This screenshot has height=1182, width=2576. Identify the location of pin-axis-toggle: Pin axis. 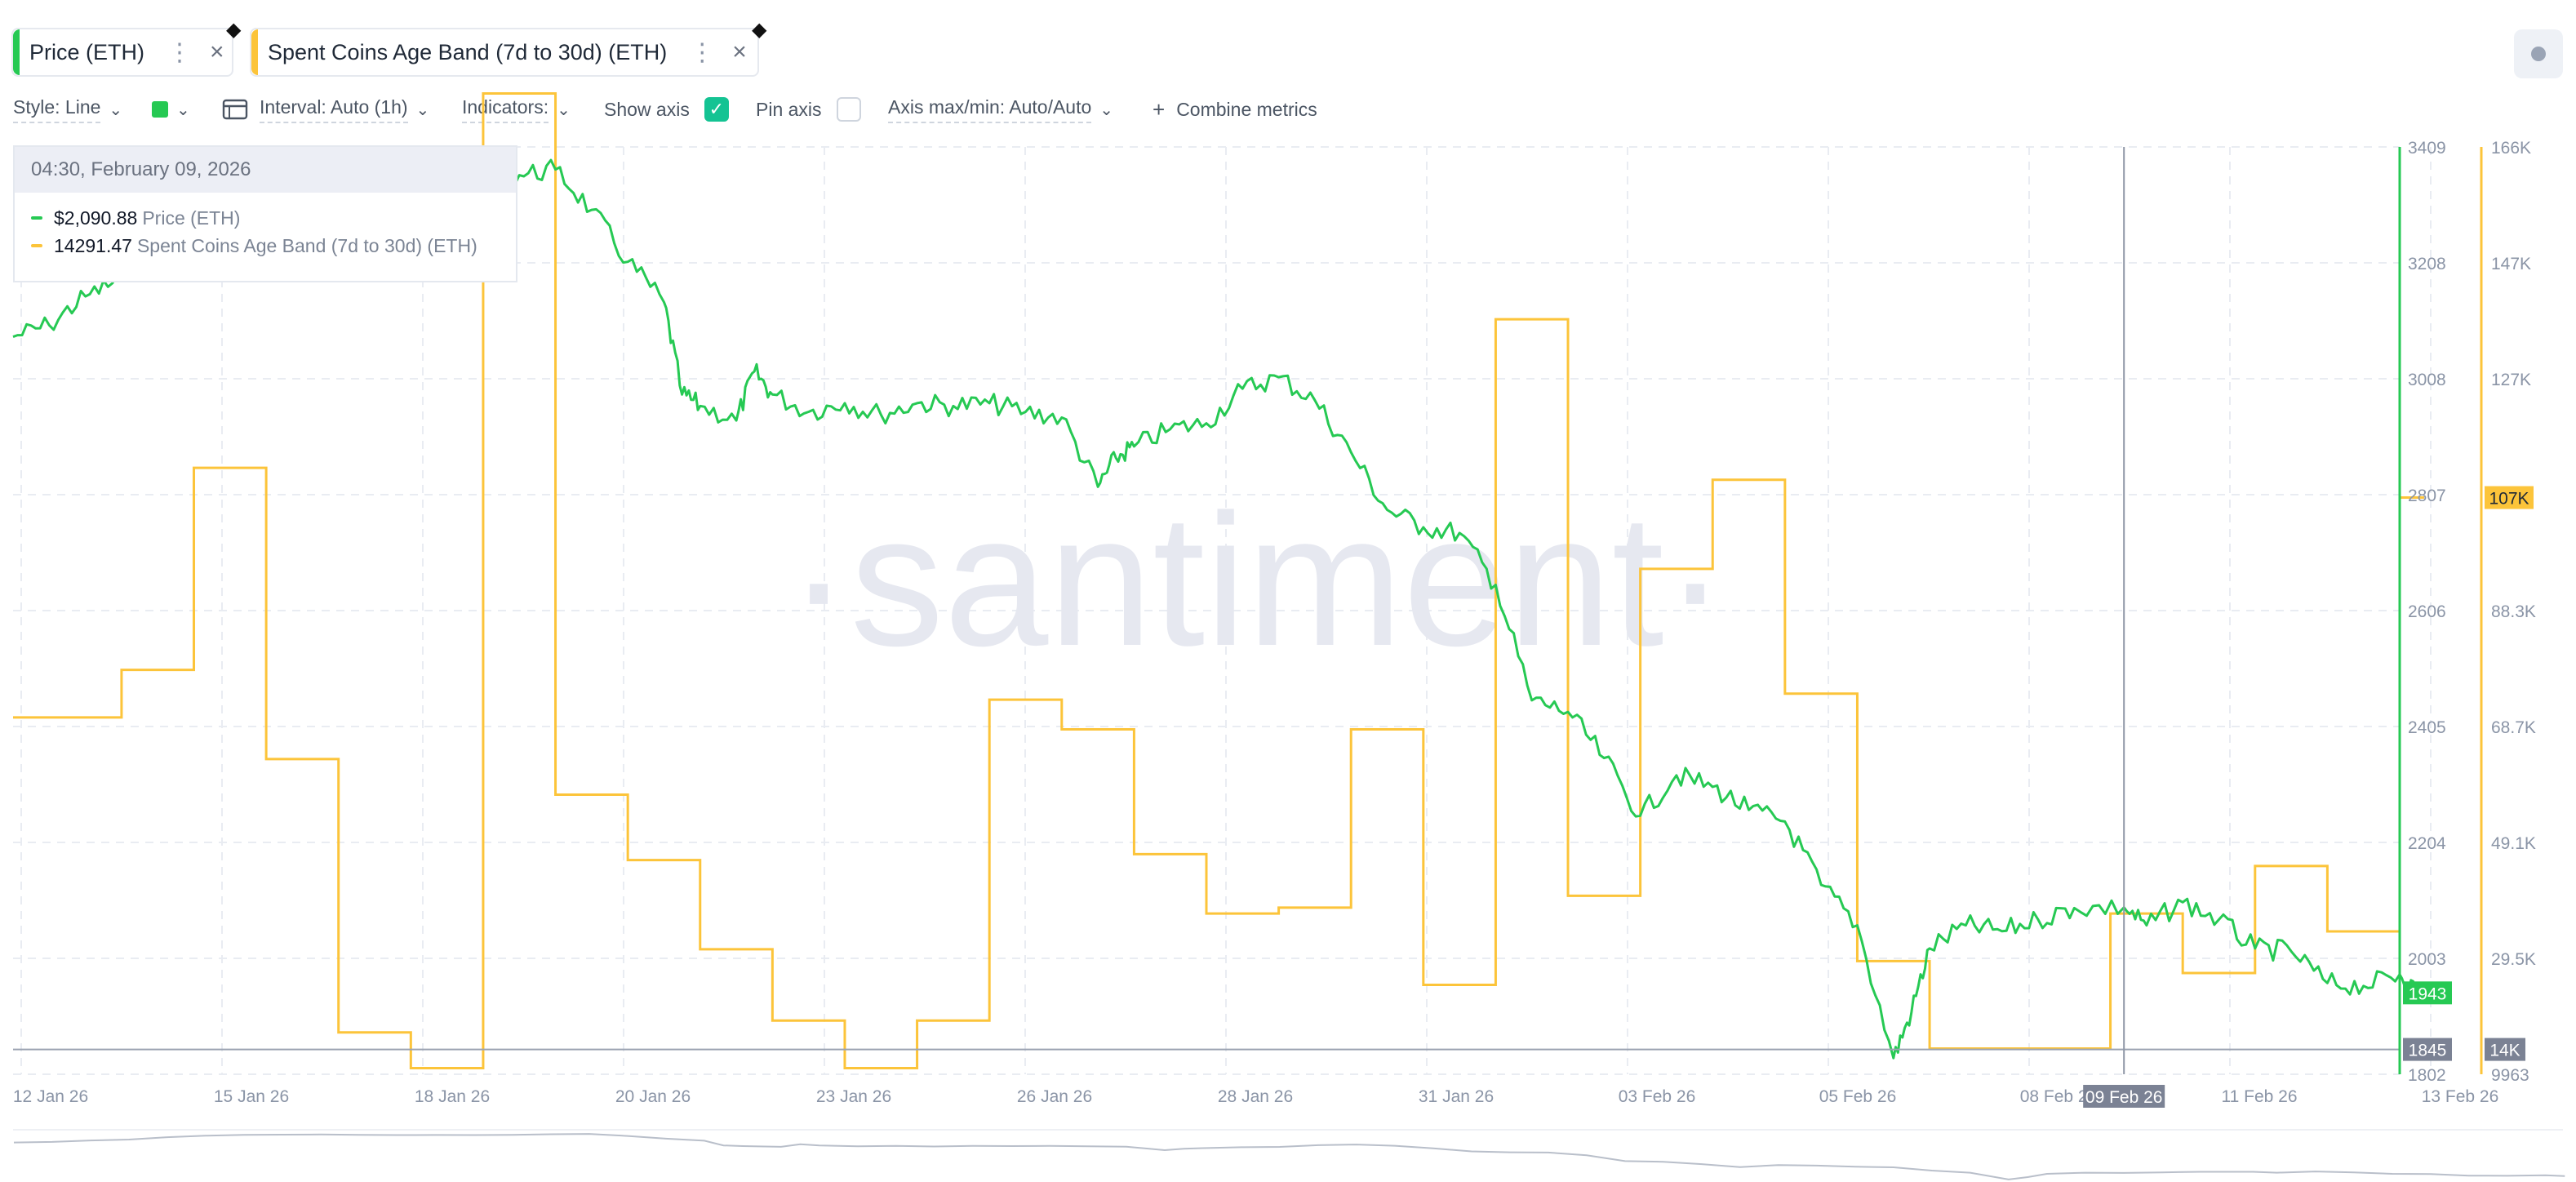
(808, 109).